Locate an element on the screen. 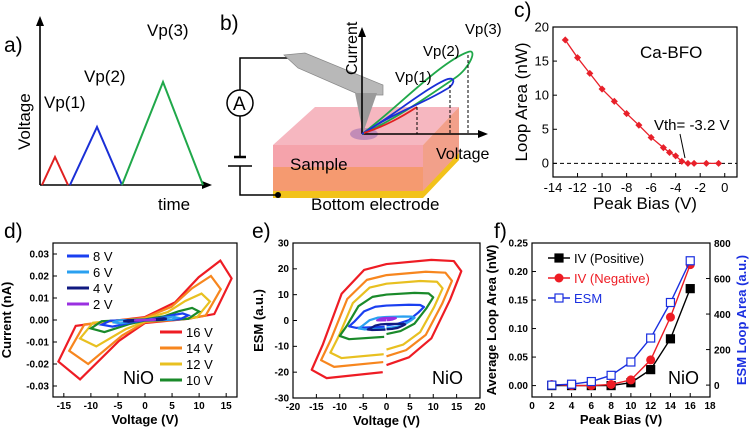 This screenshot has height=433, width=754. cantilever is located at coordinates (333, 74).